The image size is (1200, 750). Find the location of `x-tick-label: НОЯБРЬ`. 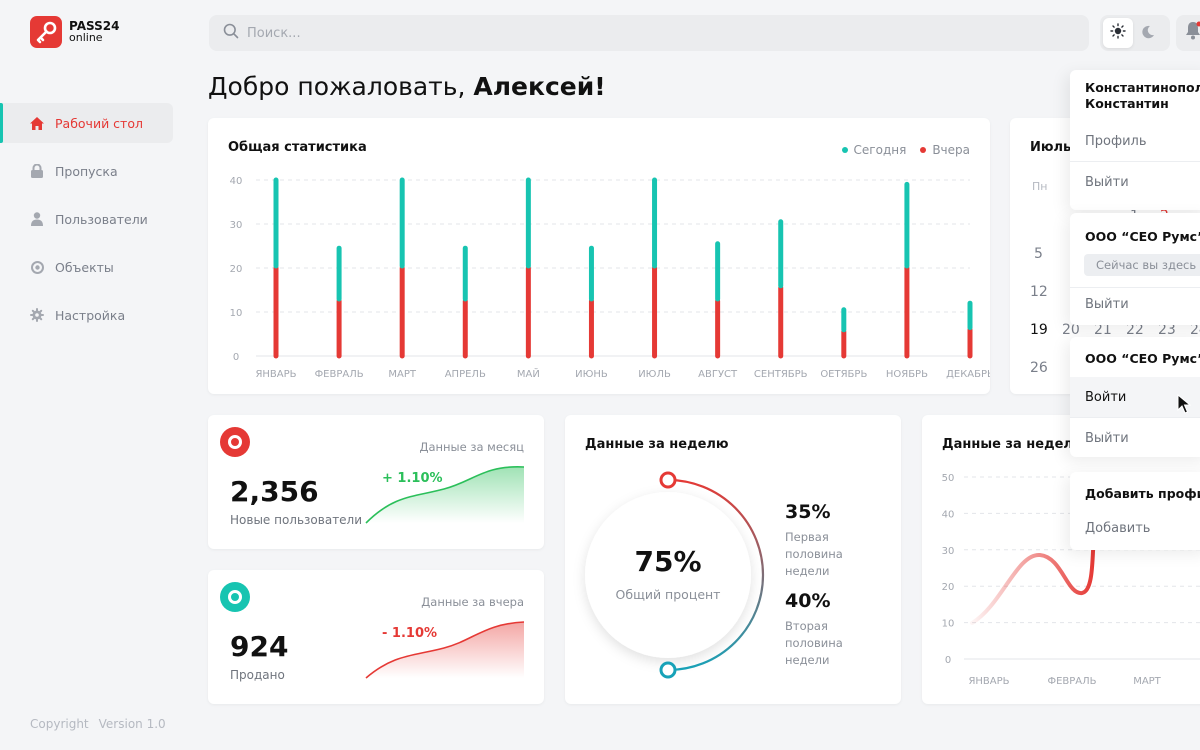

x-tick-label: НОЯБРЬ is located at coordinates (907, 374).